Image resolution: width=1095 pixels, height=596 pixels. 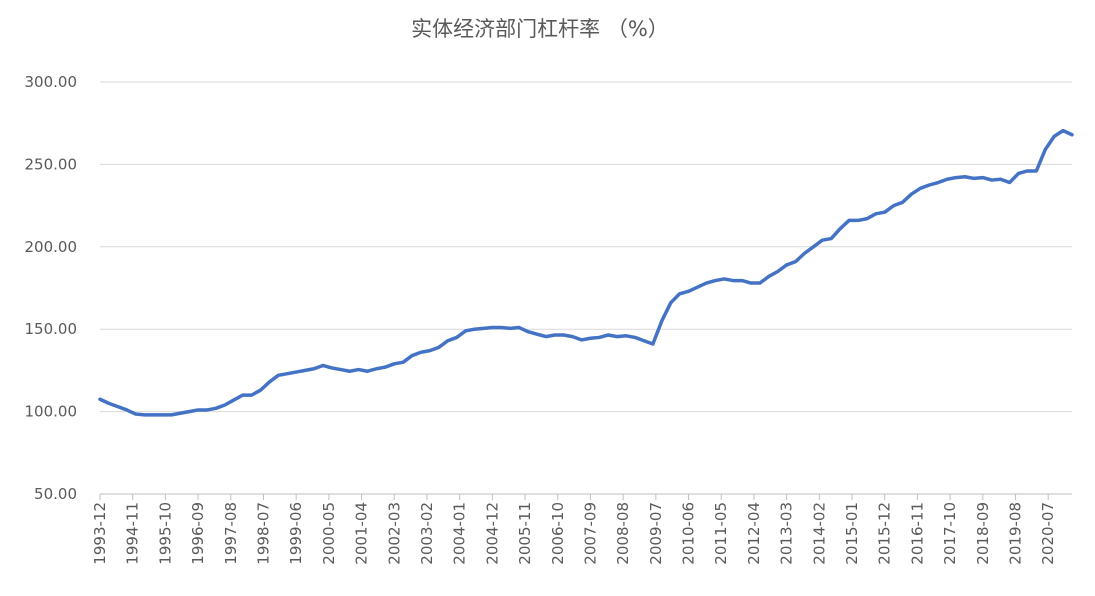 I want to click on y-tick-label: 50.00, so click(x=55, y=494).